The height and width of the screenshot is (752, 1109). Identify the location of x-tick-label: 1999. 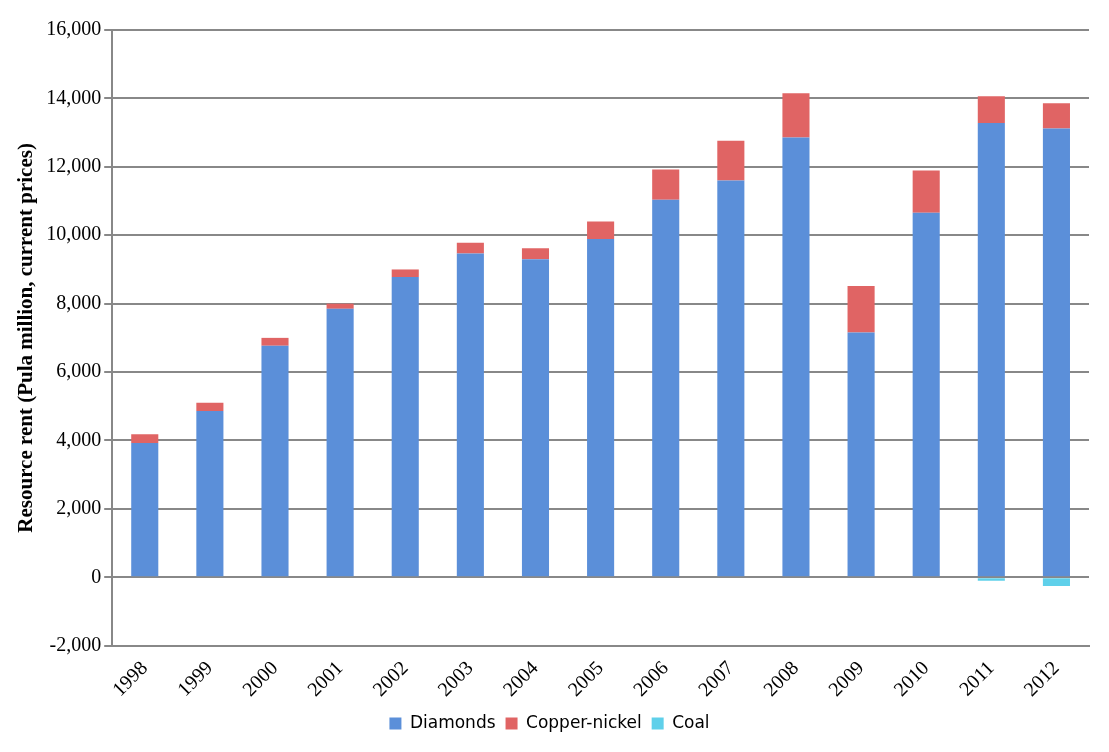
(194, 678).